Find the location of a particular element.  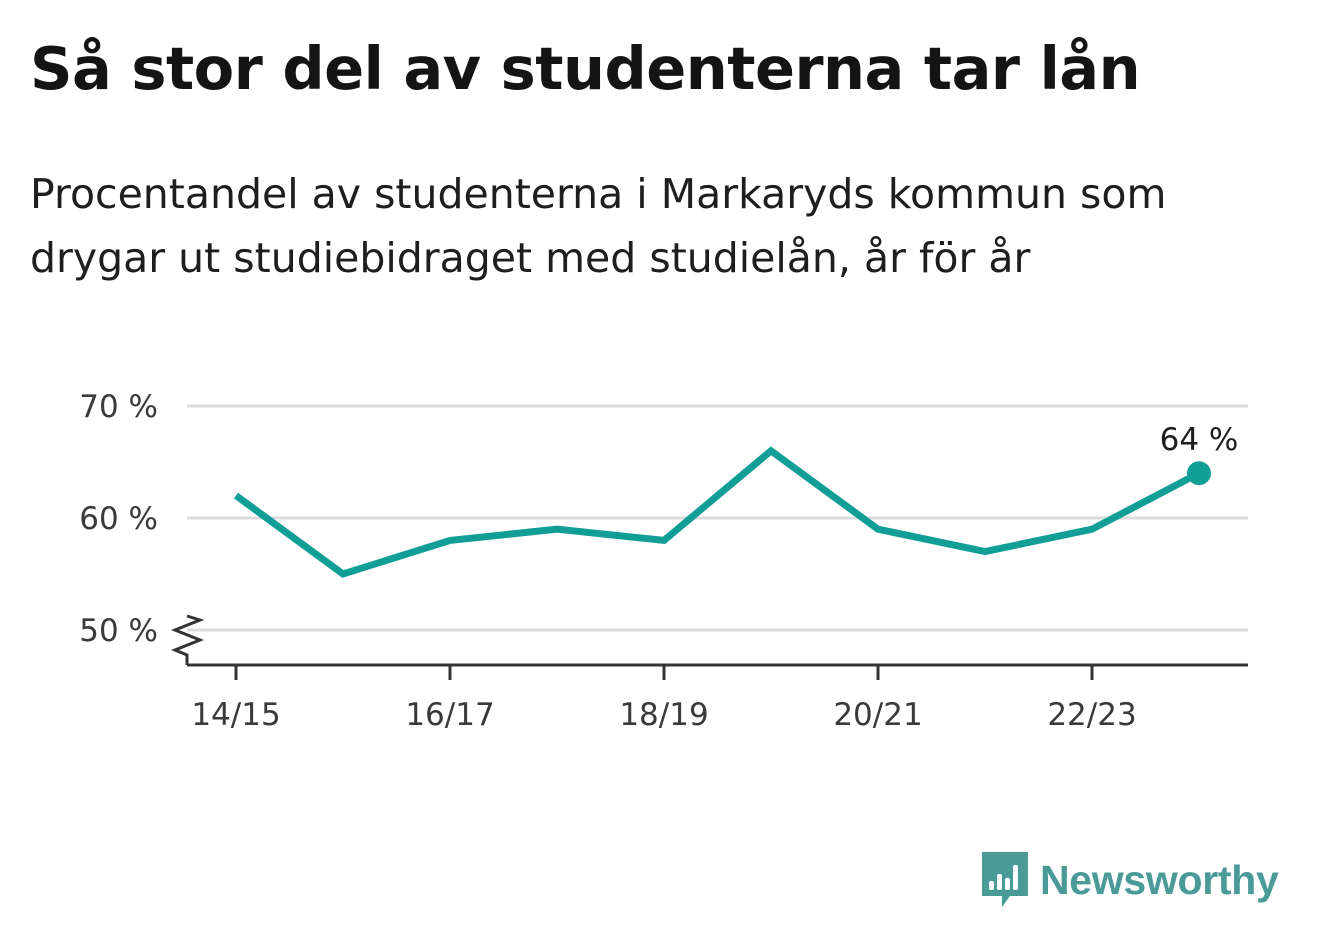

x-tick-label: 16/17 is located at coordinates (449, 715).